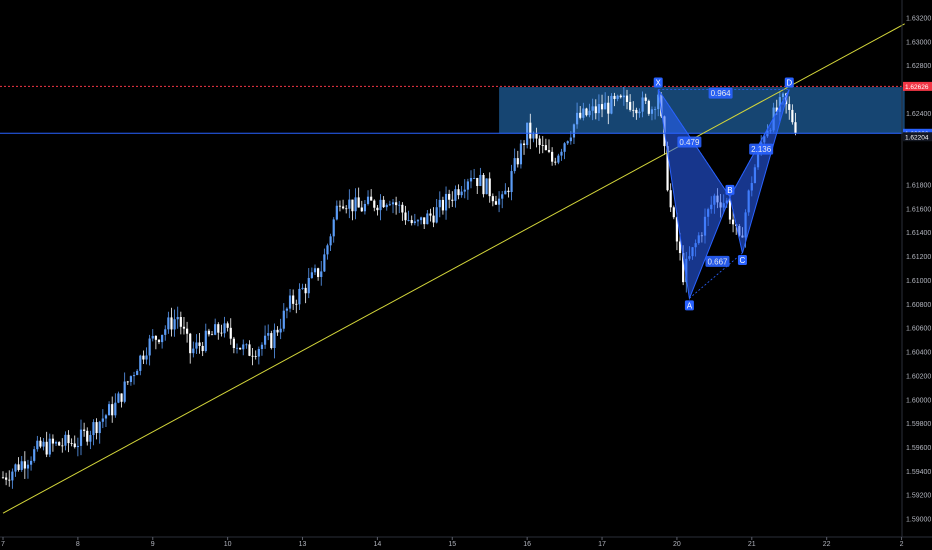 Image resolution: width=932 pixels, height=550 pixels. Describe the element at coordinates (602, 544) in the screenshot. I see `time-tick-label: 17` at that location.